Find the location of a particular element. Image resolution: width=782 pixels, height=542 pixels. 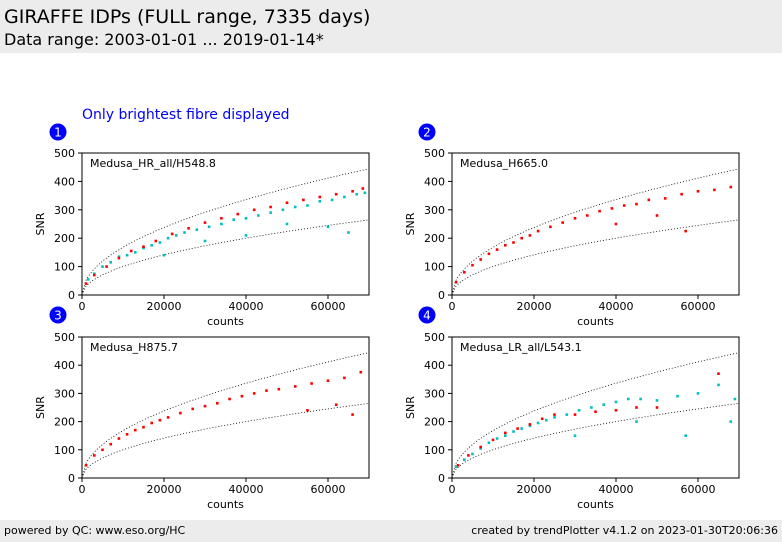

x-axis-label: counts is located at coordinates (595, 321).